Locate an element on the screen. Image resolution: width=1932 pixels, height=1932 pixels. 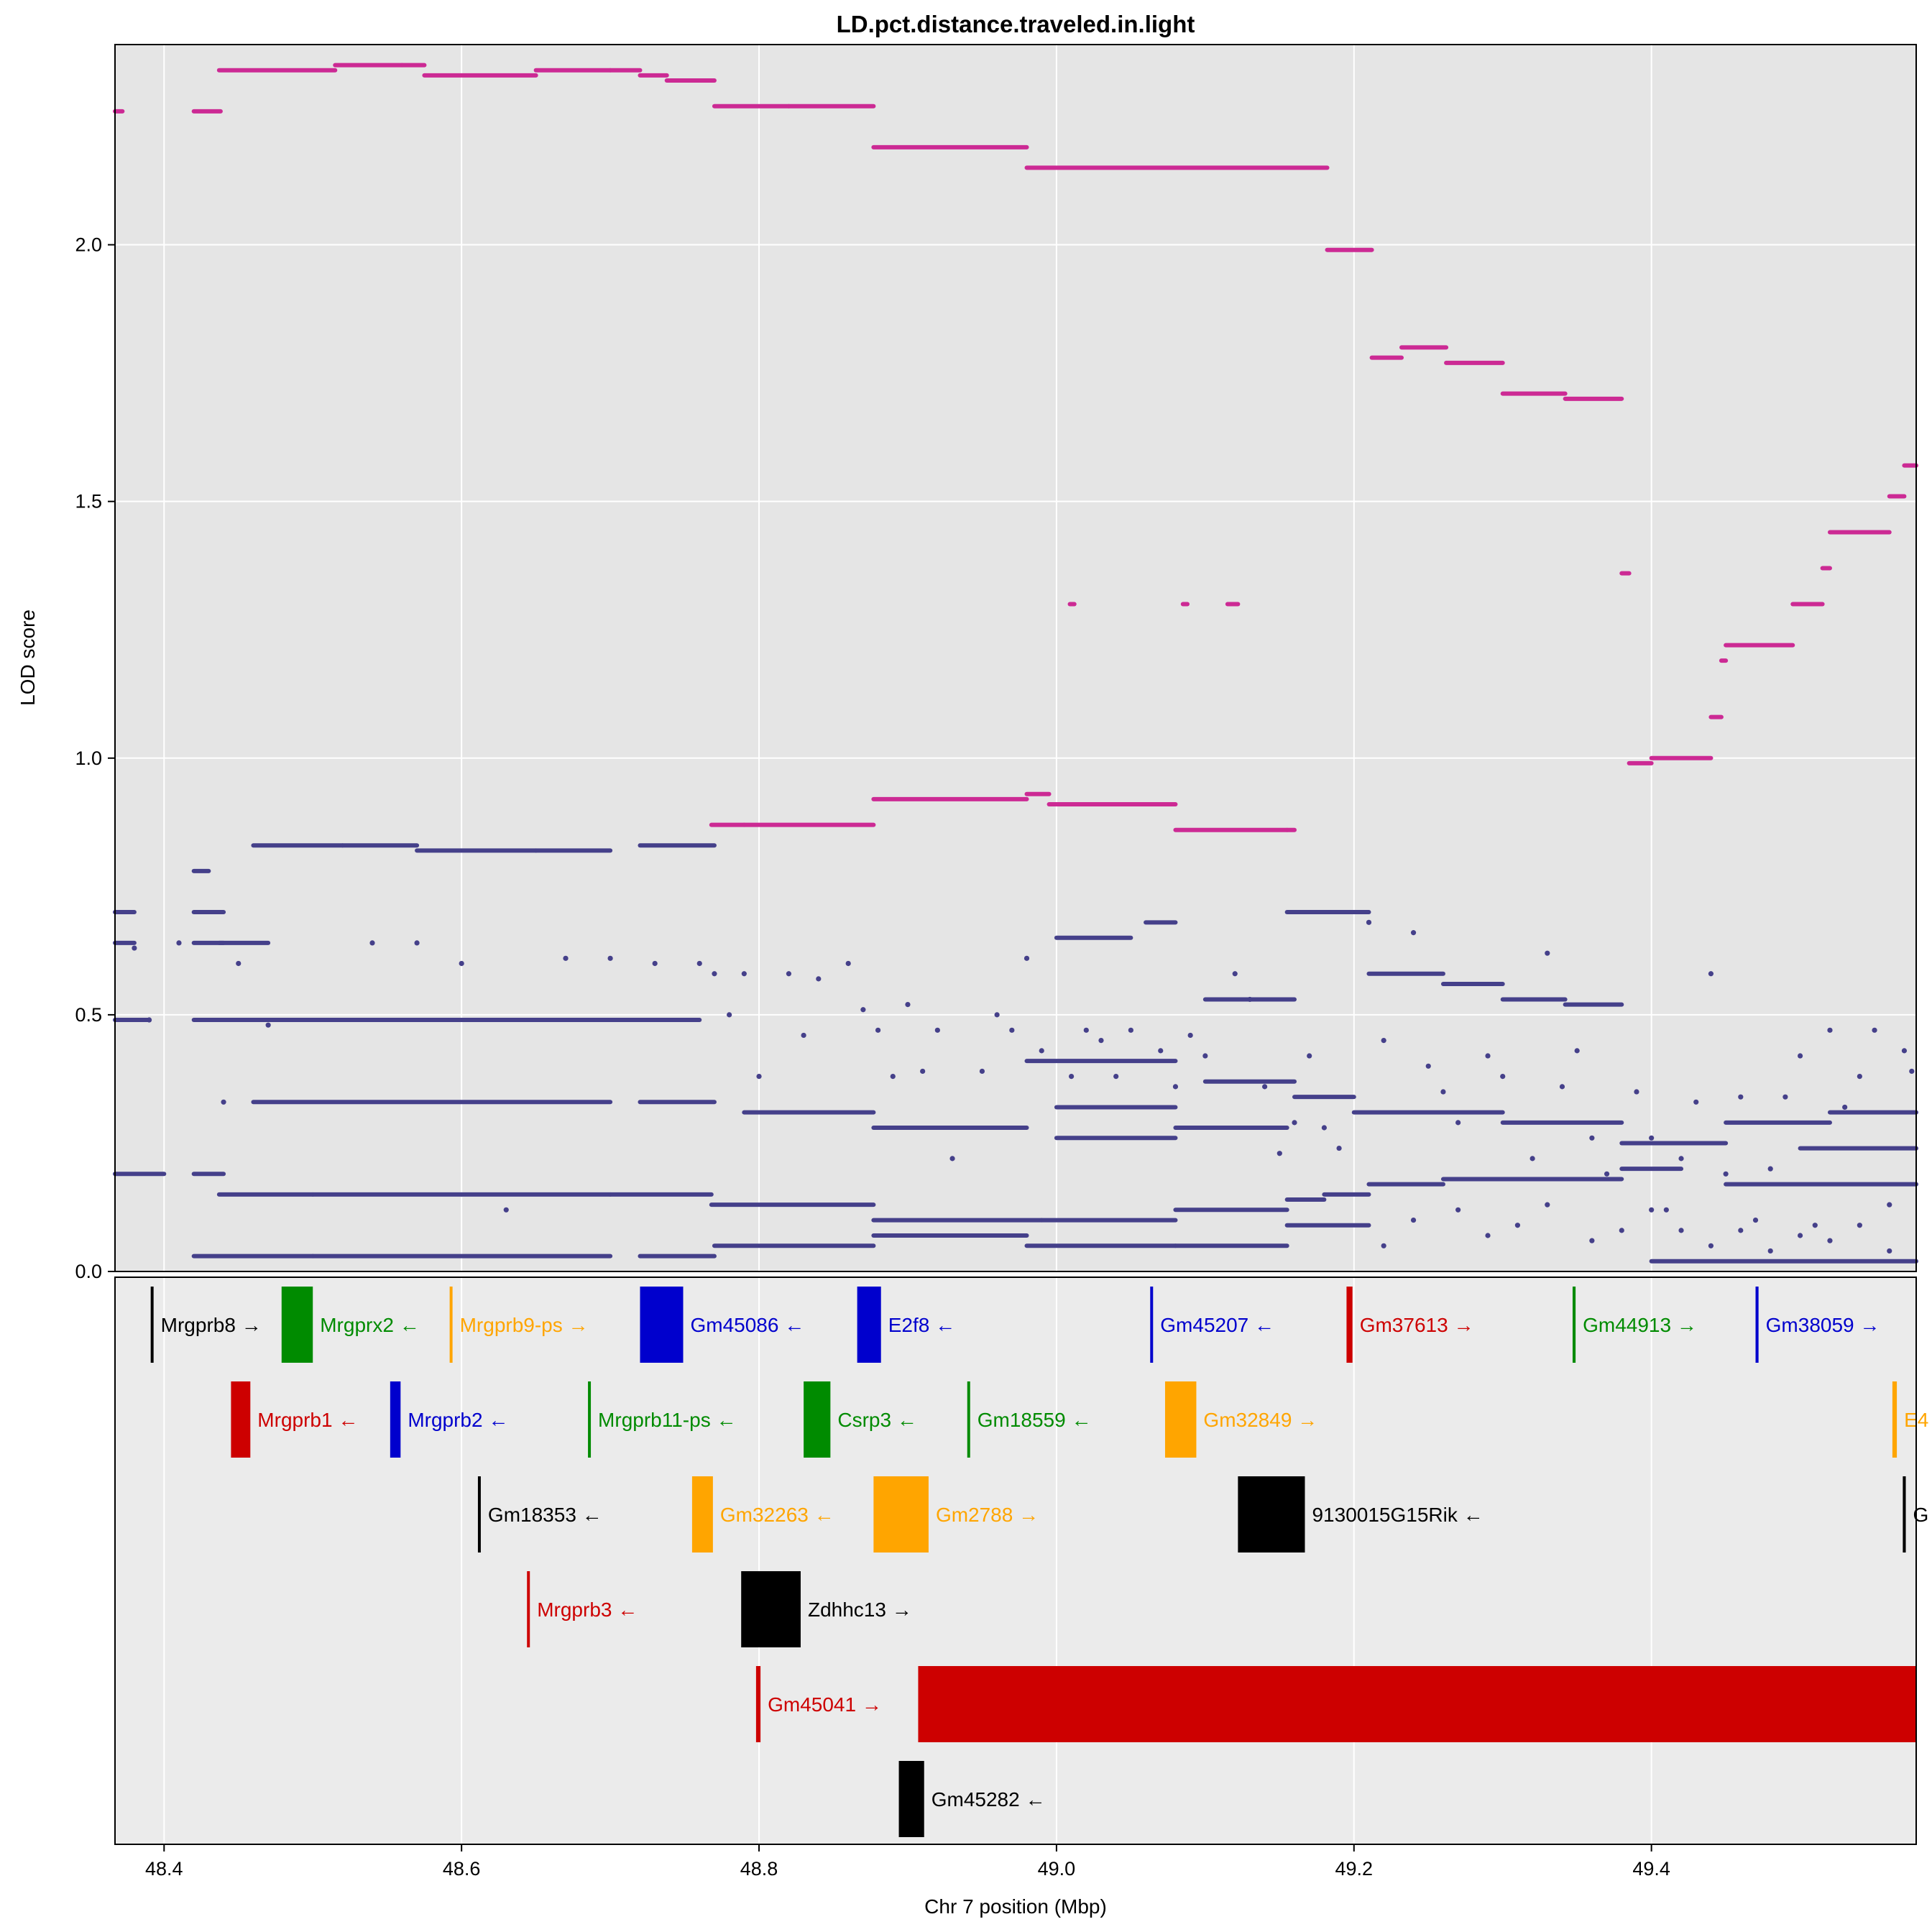
y-tick-label: 0.5 is located at coordinates (88, 1015).